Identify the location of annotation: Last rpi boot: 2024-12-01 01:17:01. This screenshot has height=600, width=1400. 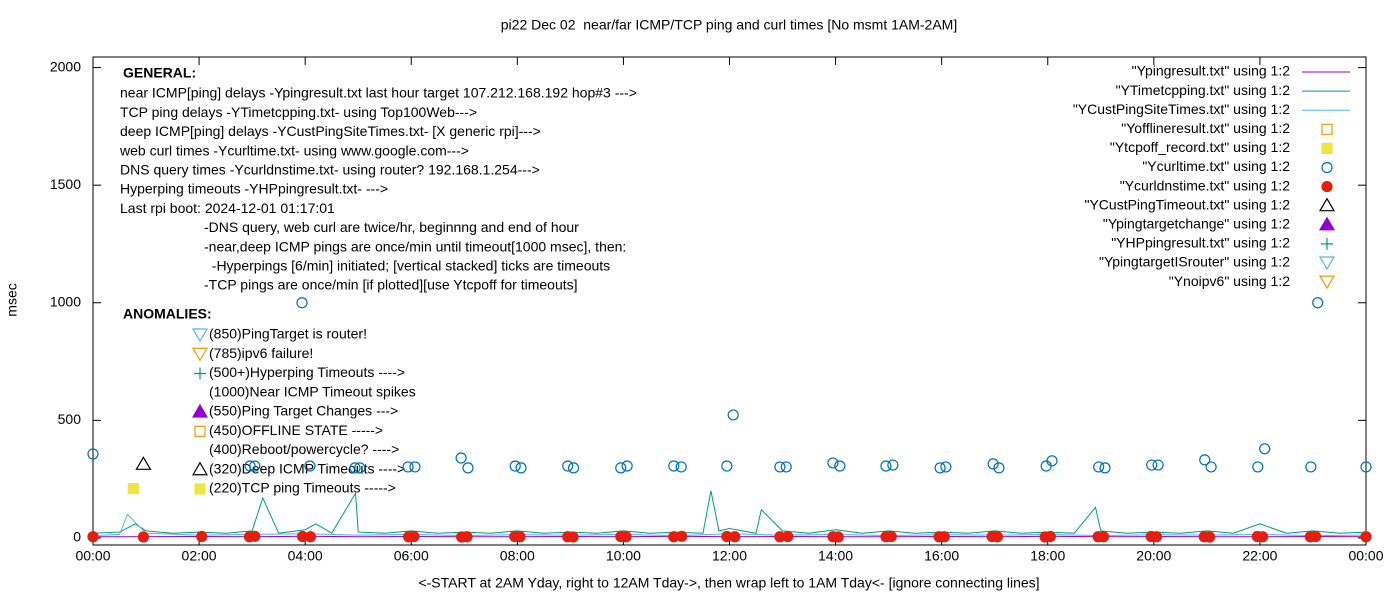
(227, 208).